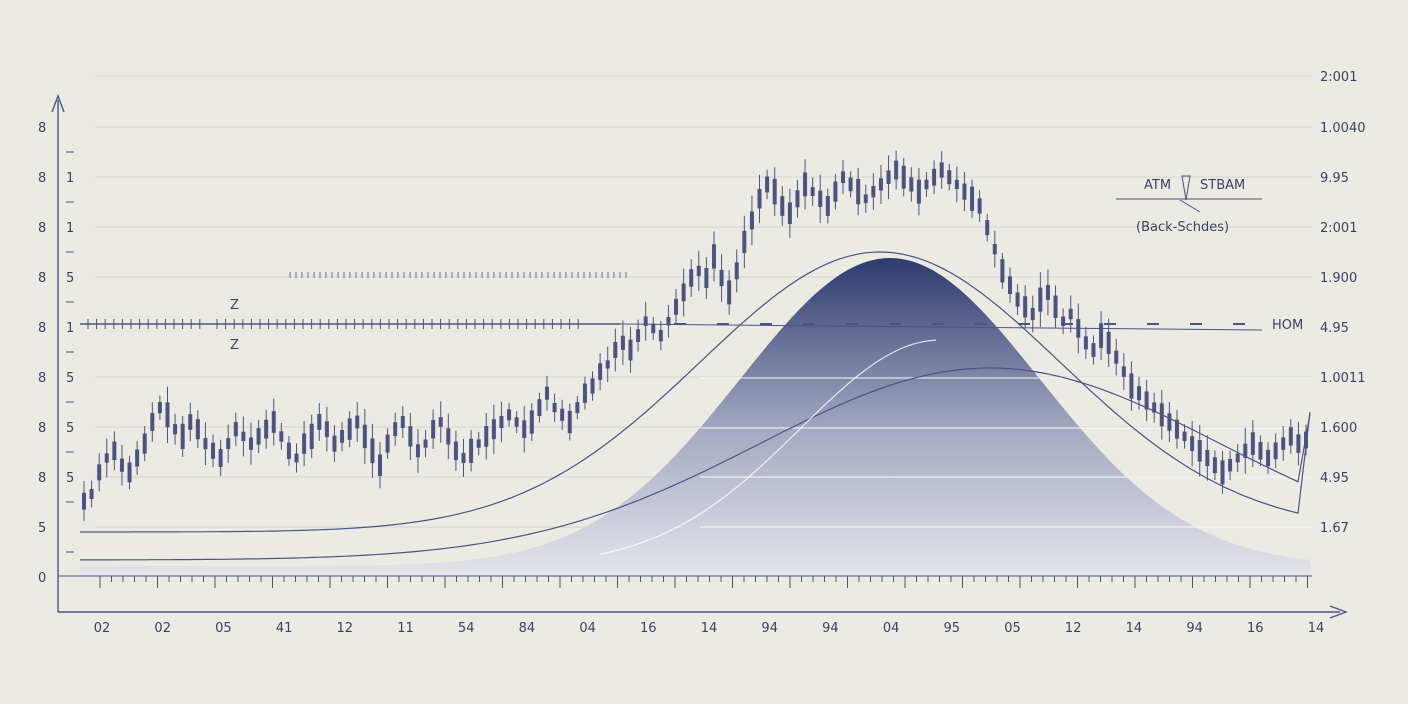 The width and height of the screenshot is (1408, 704). What do you see at coordinates (671, 325) in the screenshot?
I see `ruler-row` at bounding box center [671, 325].